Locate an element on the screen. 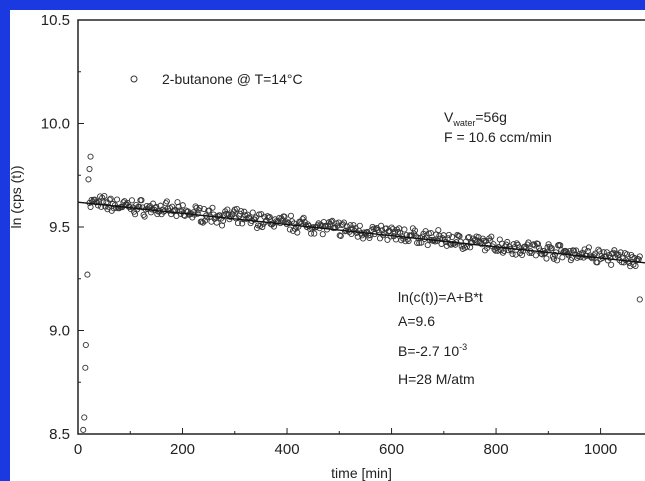 This screenshot has width=645, height=481. annotation-b-main: B=-2.7 10 is located at coordinates (428, 351).